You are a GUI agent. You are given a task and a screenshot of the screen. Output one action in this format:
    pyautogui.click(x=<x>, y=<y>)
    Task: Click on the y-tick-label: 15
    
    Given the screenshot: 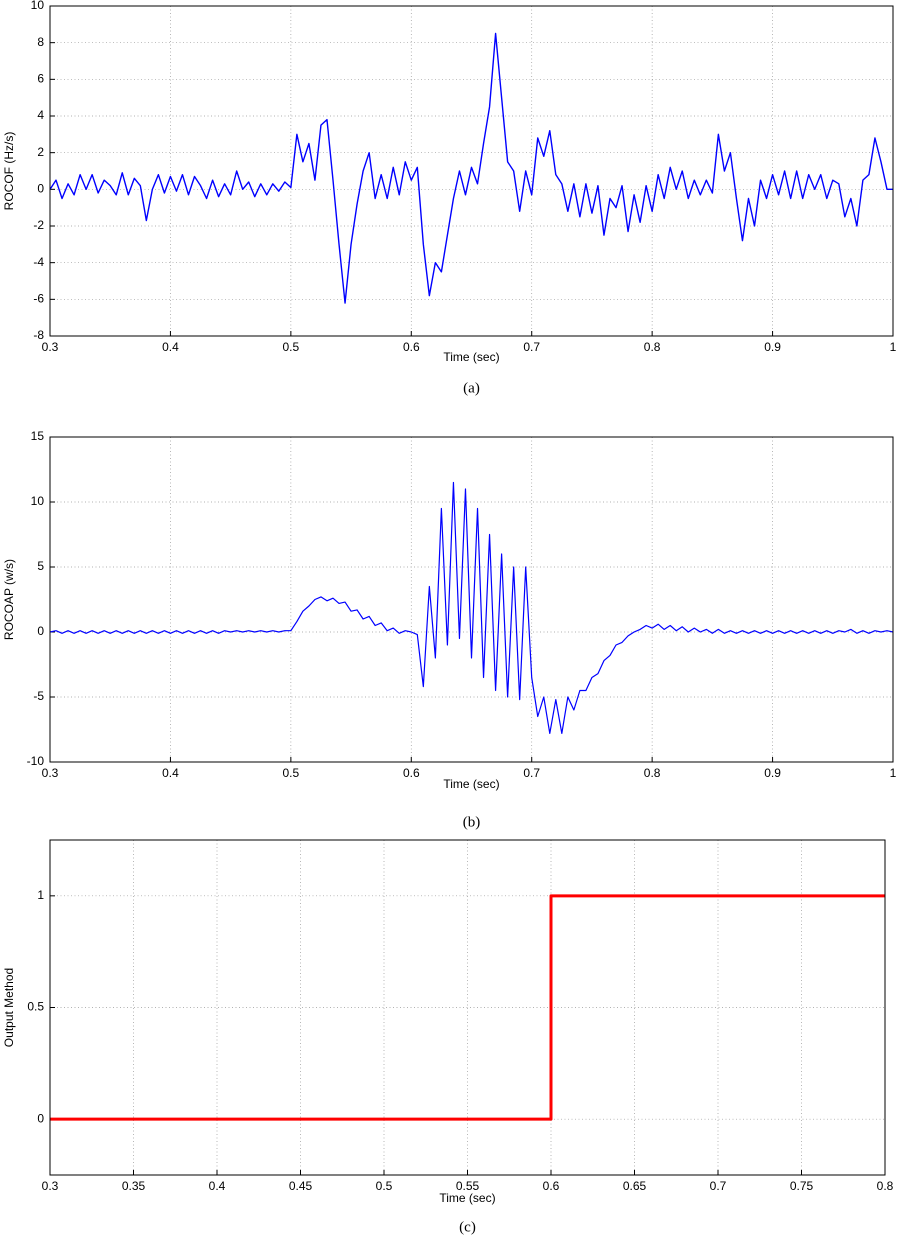 What is the action you would take?
    pyautogui.click(x=38, y=436)
    